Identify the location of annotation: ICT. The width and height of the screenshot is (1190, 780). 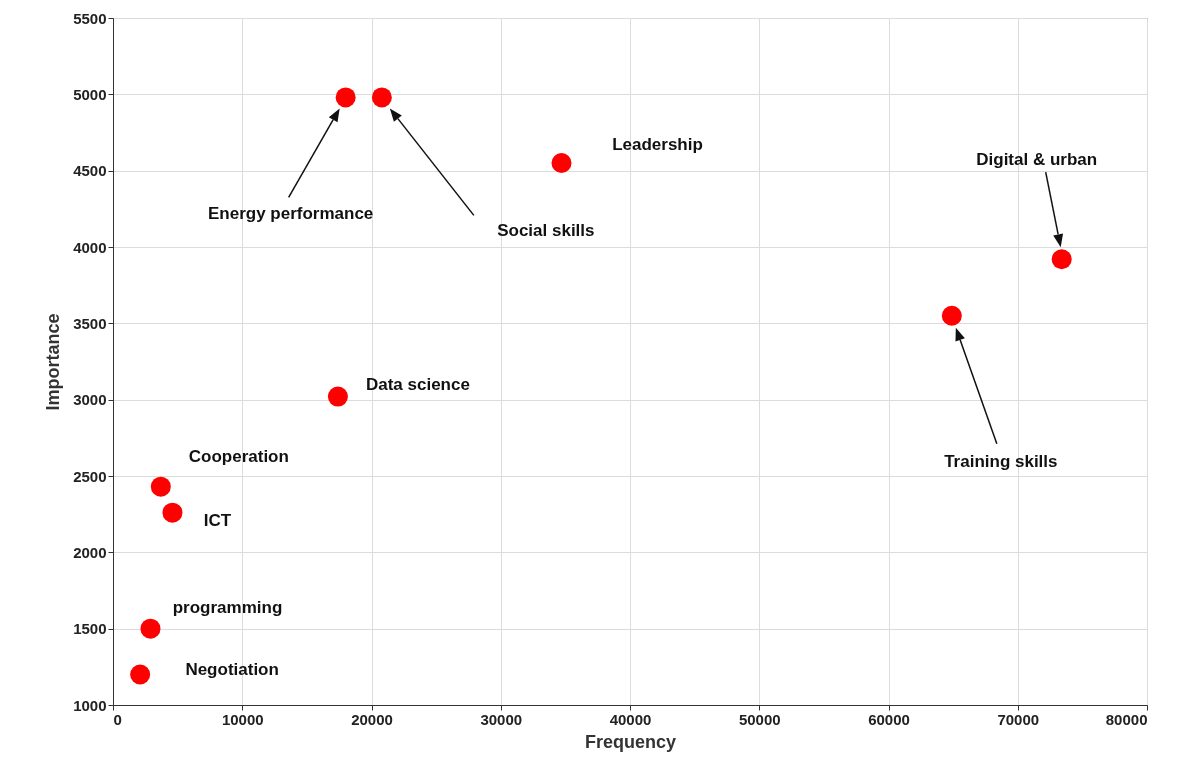
(217, 520).